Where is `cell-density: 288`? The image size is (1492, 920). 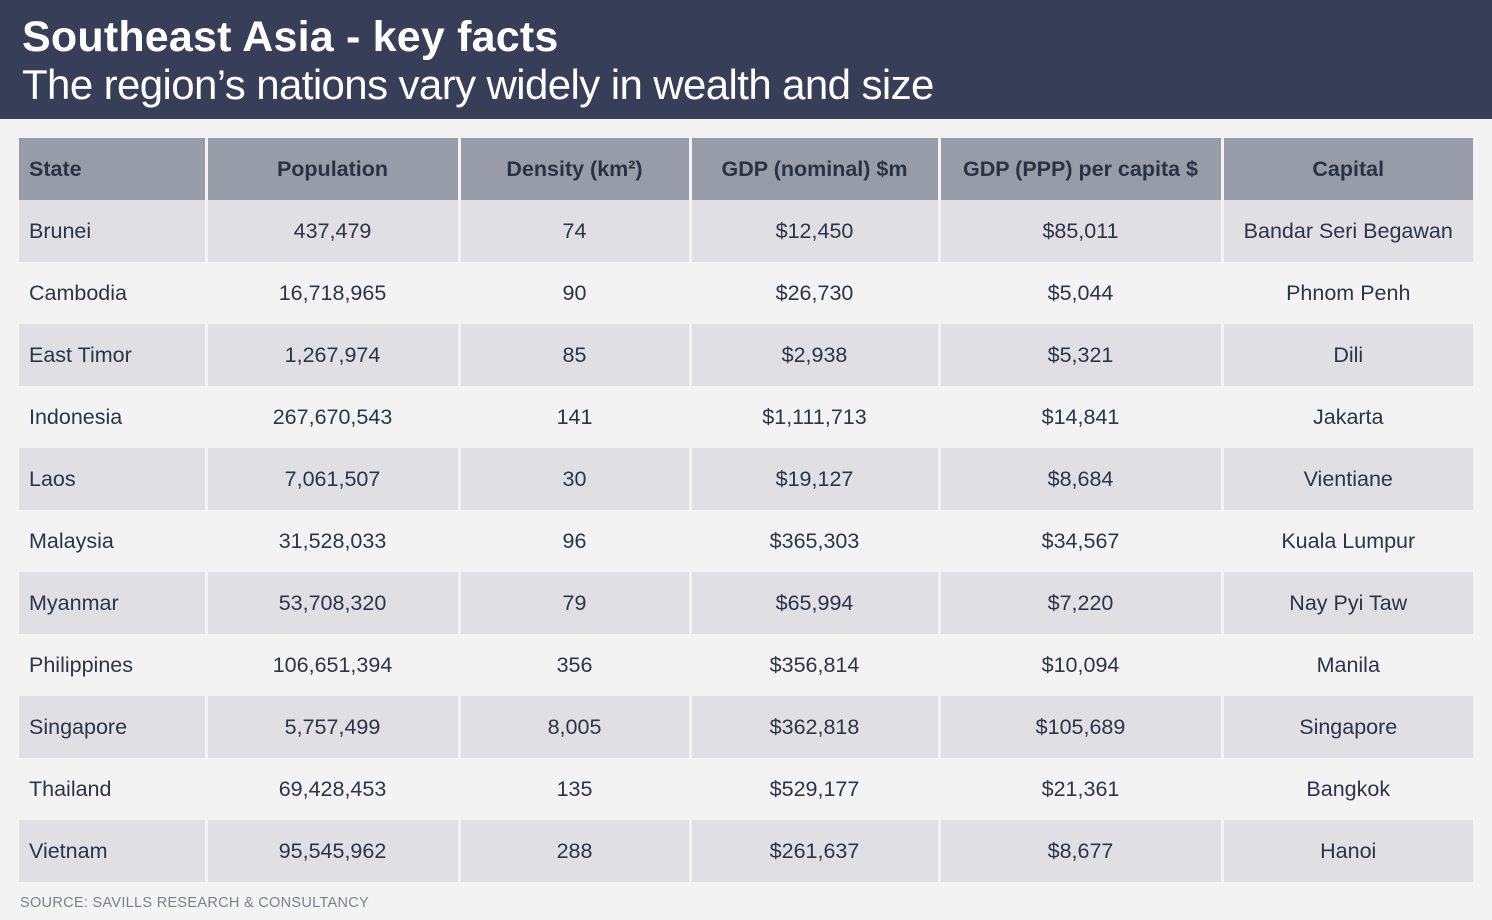 cell-density: 288 is located at coordinates (573, 851).